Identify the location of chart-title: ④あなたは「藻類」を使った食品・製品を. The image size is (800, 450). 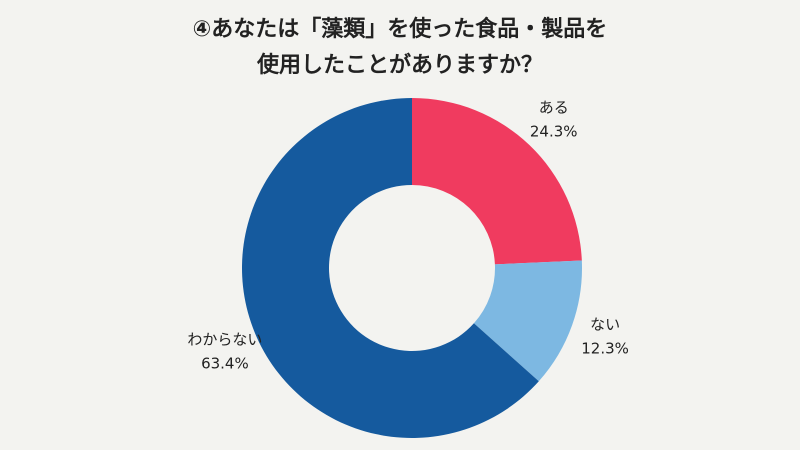
(400, 29).